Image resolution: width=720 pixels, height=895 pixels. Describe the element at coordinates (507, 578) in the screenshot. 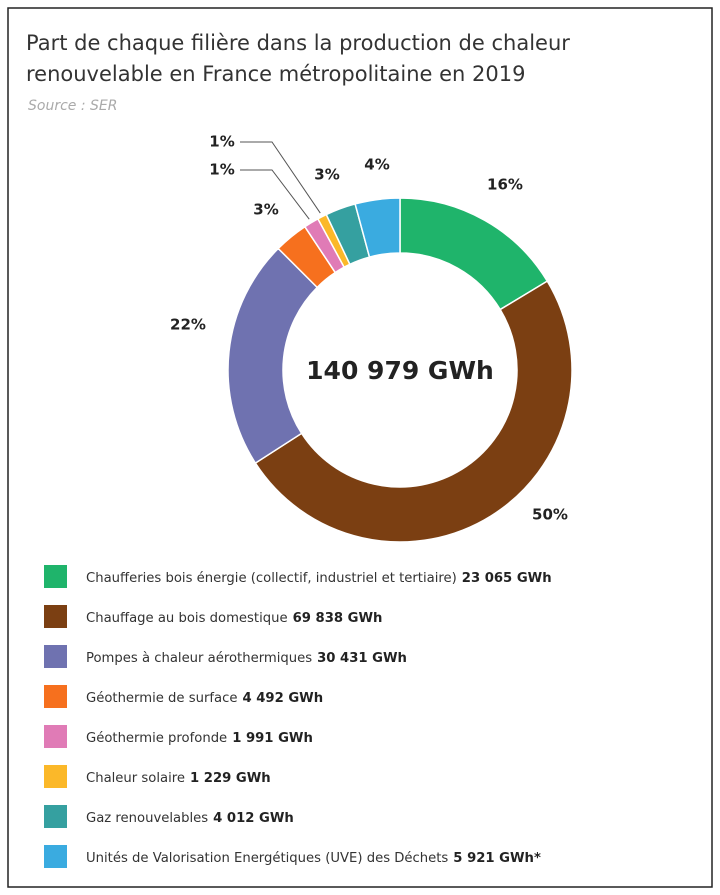

I see `legend-value: 23 065 GWh` at that location.